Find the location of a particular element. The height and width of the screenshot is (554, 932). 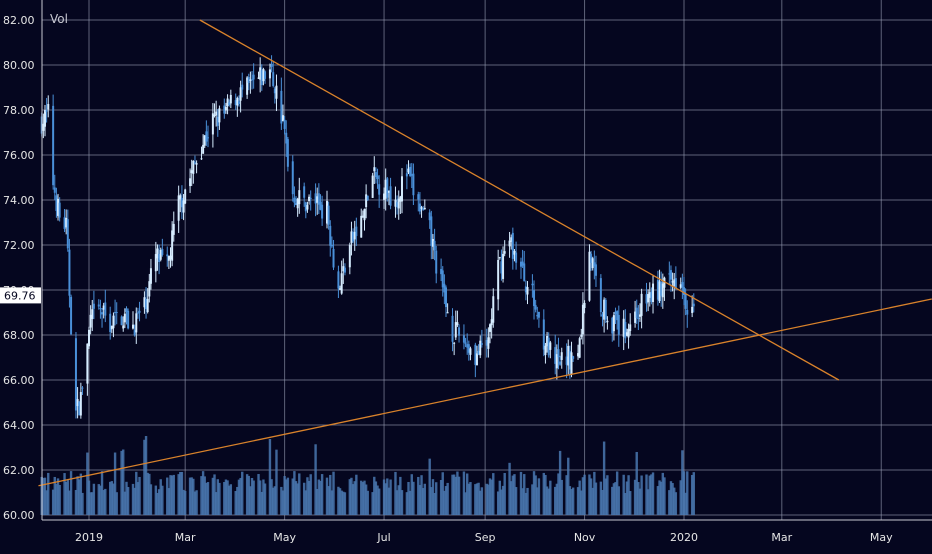

y-tick-label: 74.00 is located at coordinates (19, 200).